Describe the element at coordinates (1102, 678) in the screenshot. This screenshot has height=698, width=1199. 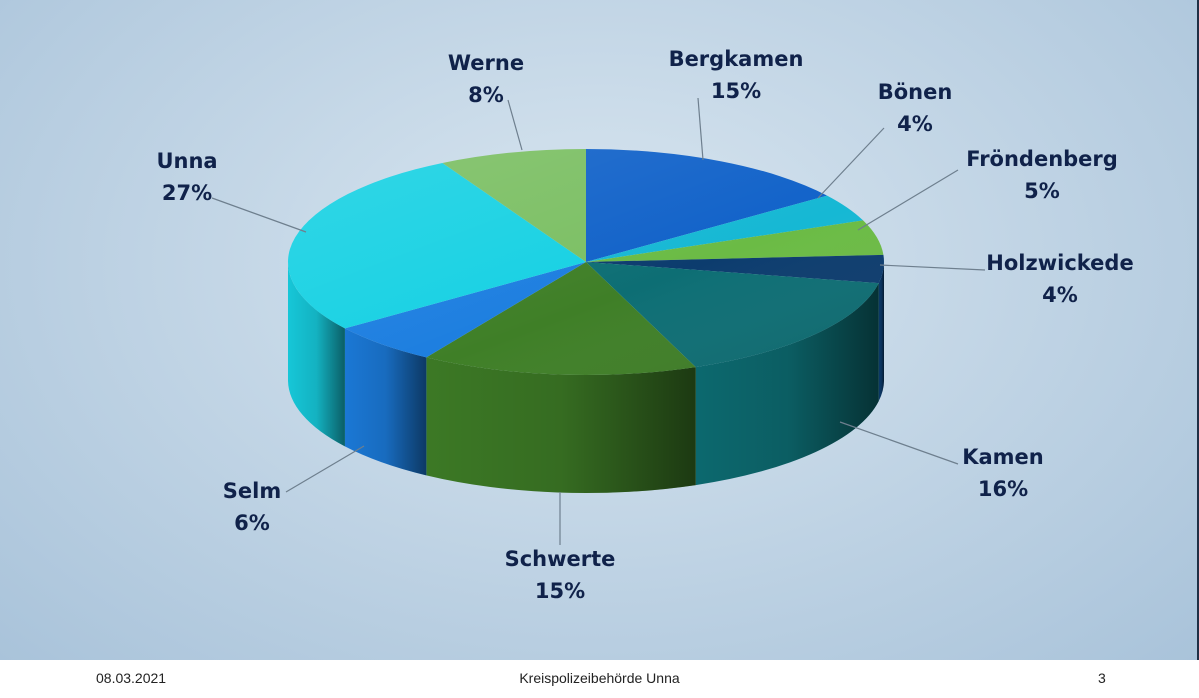
I see `footer-page-number: 3` at that location.